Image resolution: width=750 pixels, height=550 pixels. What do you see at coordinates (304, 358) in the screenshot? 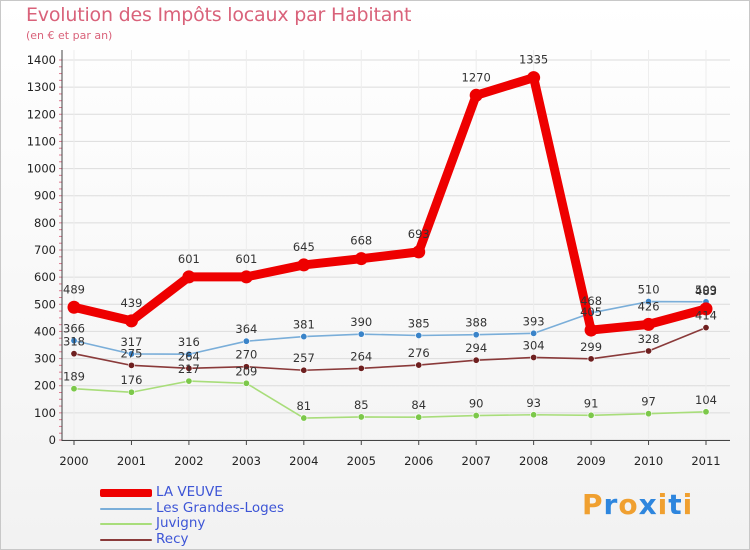
I see `data-label-3: 257` at bounding box center [304, 358].